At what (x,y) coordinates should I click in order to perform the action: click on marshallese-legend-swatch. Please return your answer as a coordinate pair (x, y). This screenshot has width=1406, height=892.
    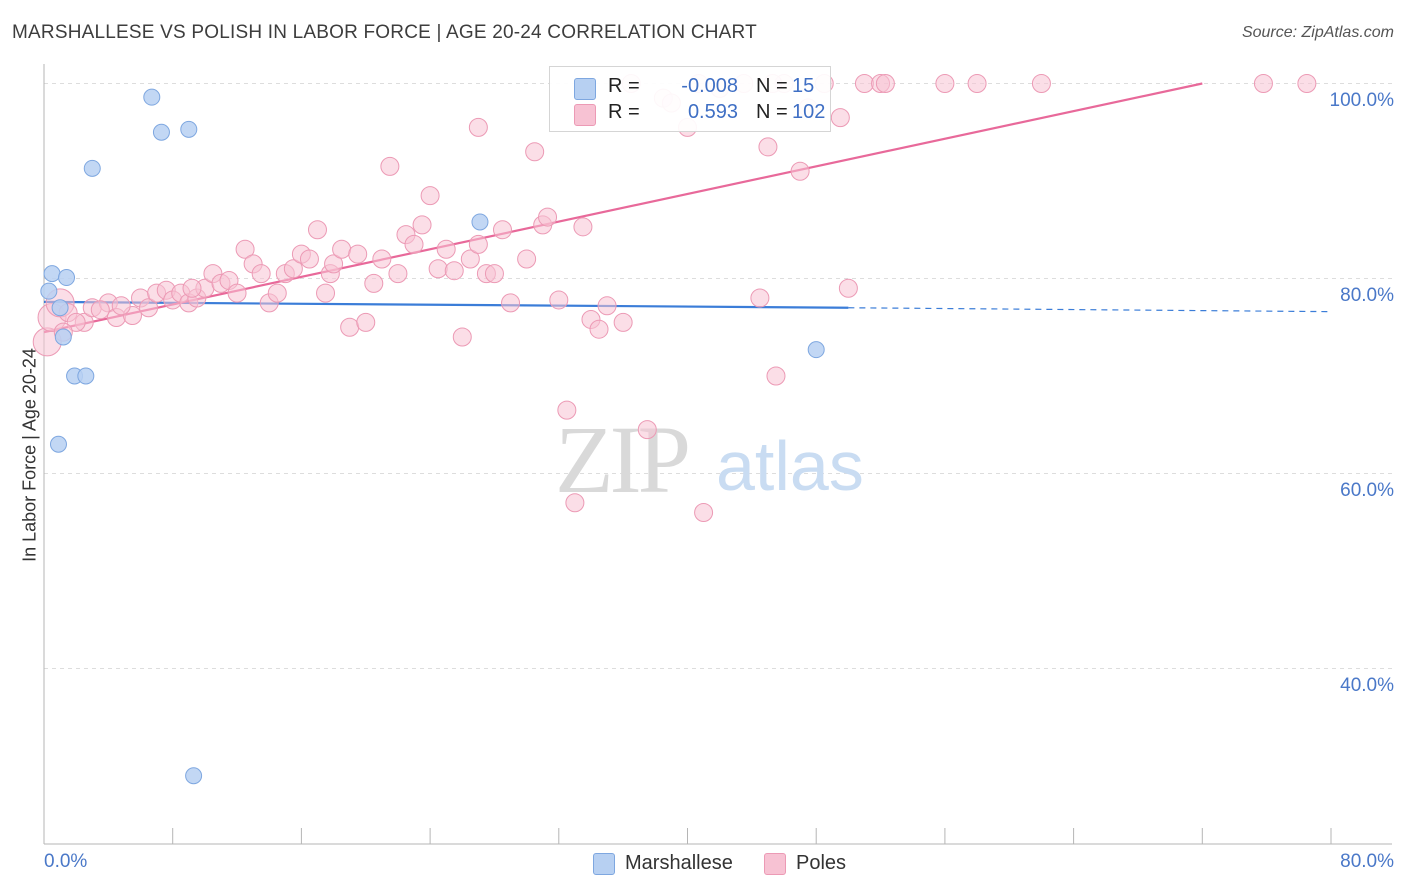
    Looking at the image, I should click on (604, 864).